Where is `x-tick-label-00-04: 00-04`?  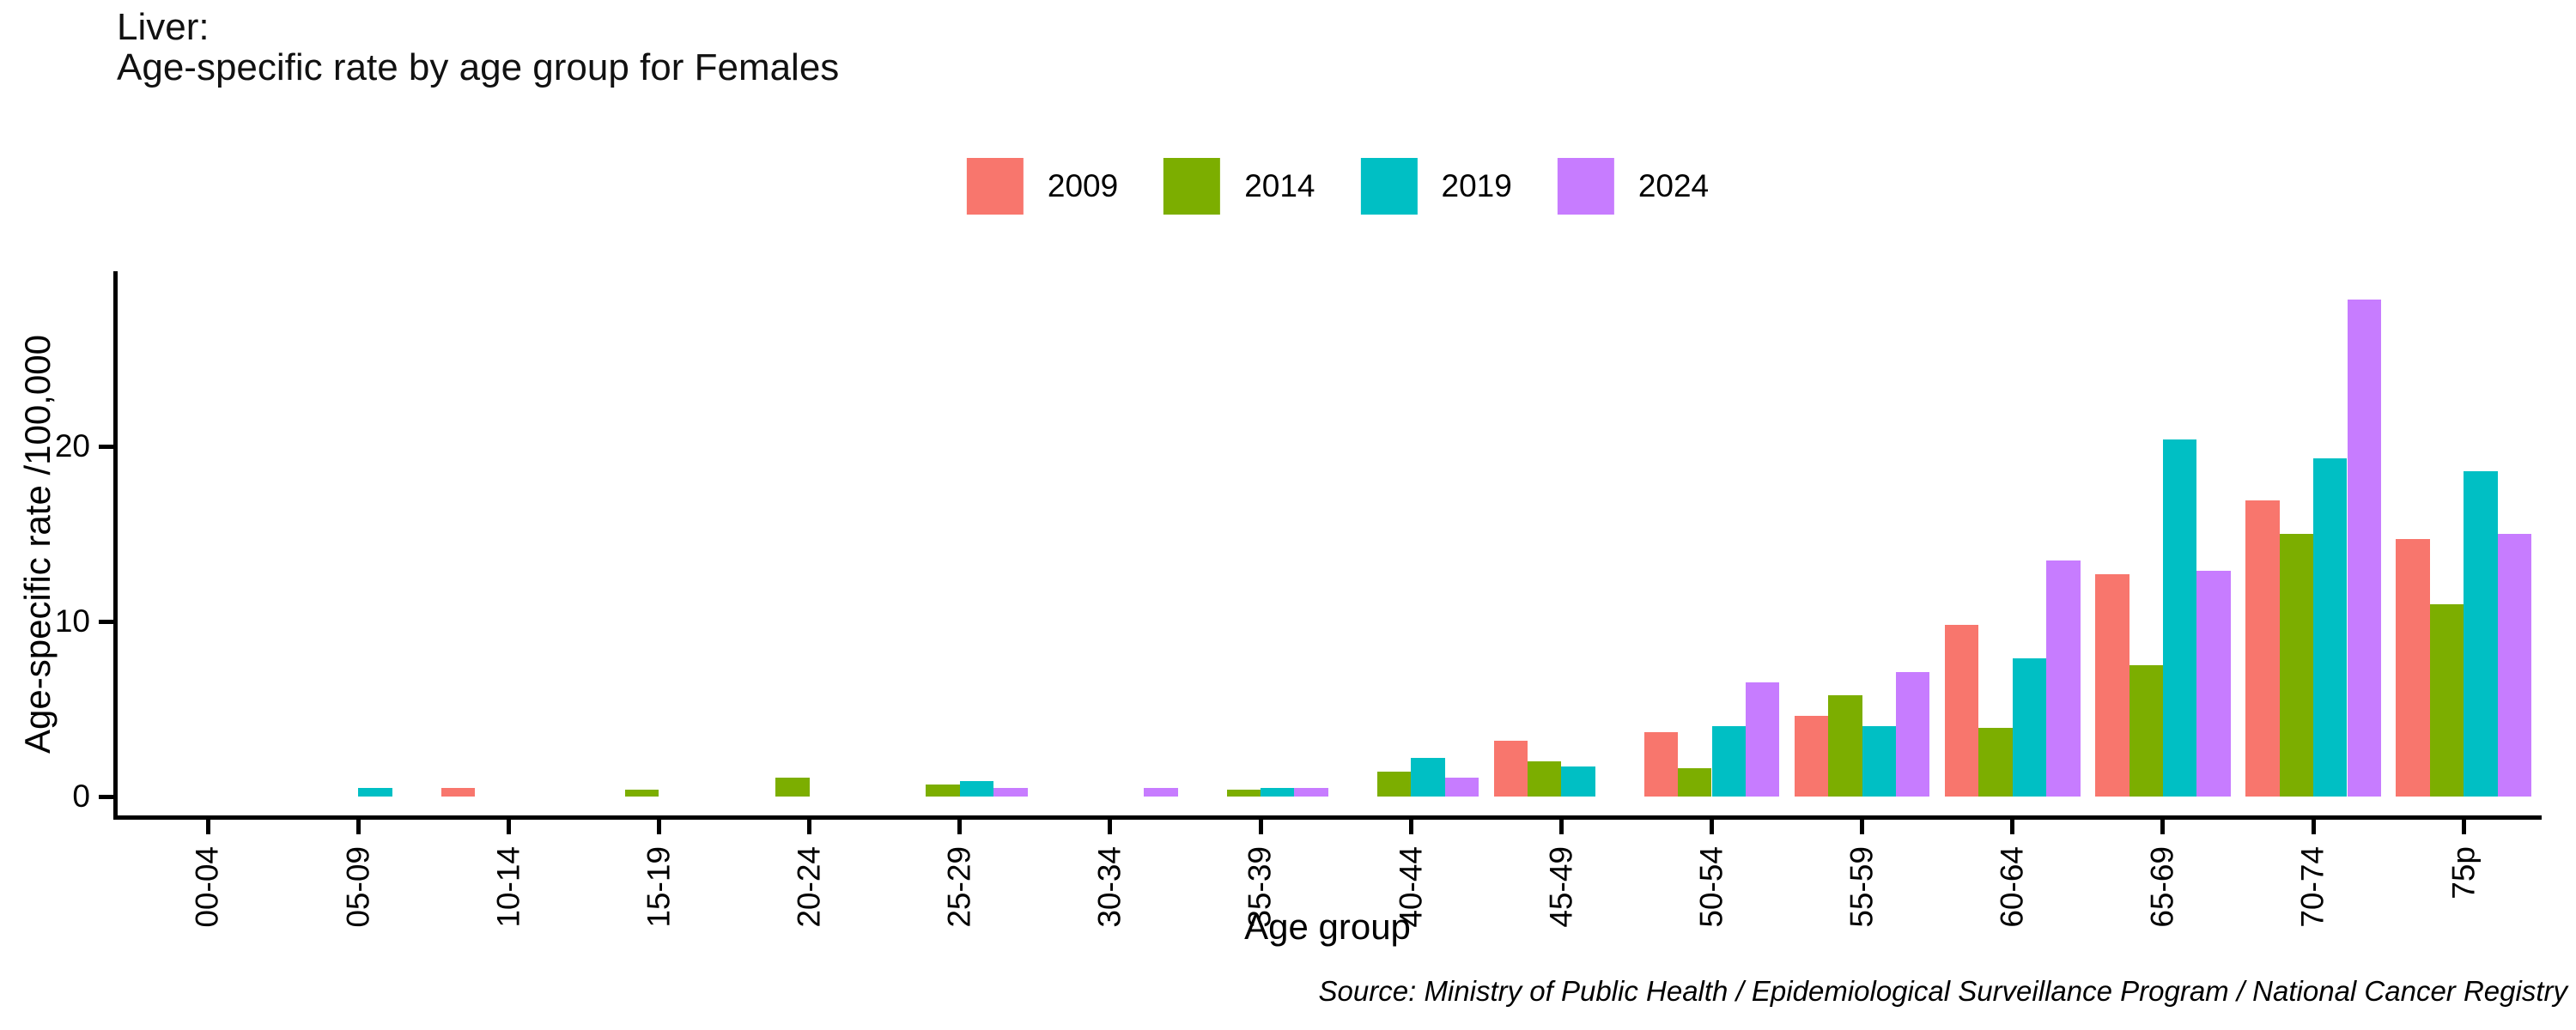 x-tick-label-00-04: 00-04 is located at coordinates (207, 887).